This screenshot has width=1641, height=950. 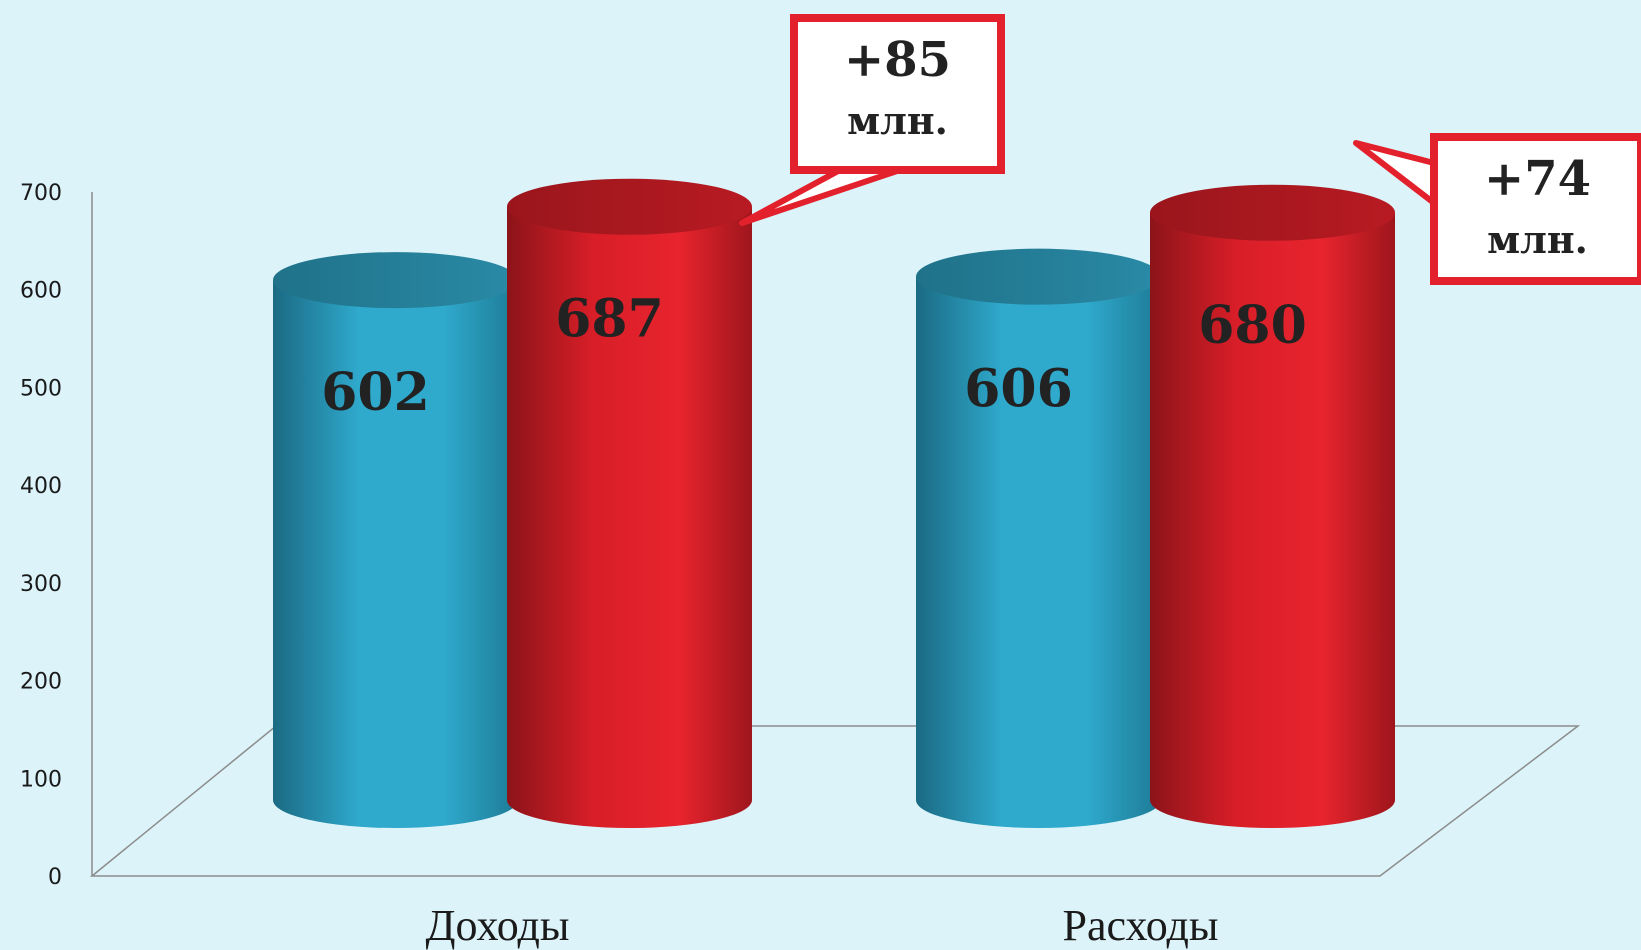 I want to click on y-tick-label: 400, so click(x=41, y=486).